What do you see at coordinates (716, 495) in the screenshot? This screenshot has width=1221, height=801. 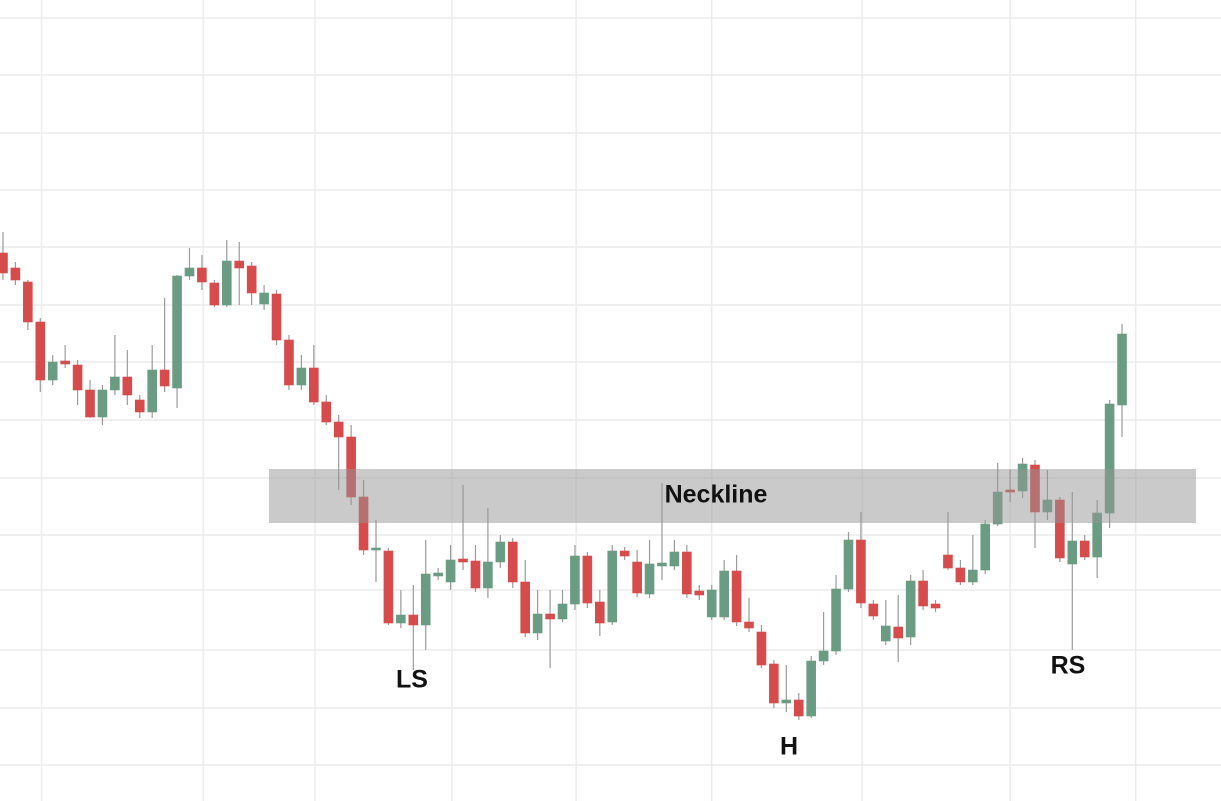 I see `zone-label: Neckline` at bounding box center [716, 495].